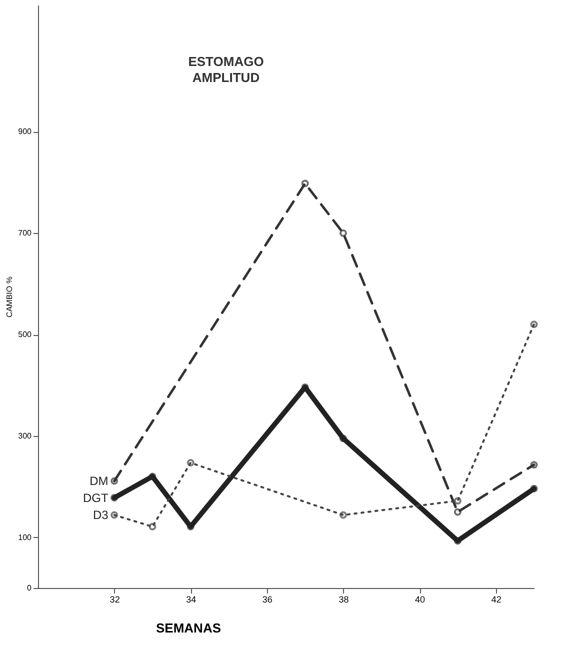 The width and height of the screenshot is (566, 669). What do you see at coordinates (226, 77) in the screenshot?
I see `text: AMPLITUD` at bounding box center [226, 77].